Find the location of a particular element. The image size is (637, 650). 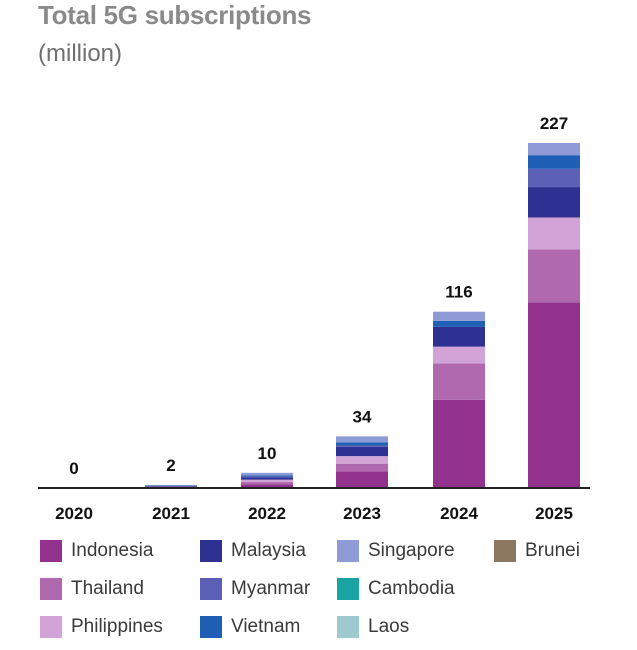

chart-subtitle: (million) is located at coordinates (80, 53).